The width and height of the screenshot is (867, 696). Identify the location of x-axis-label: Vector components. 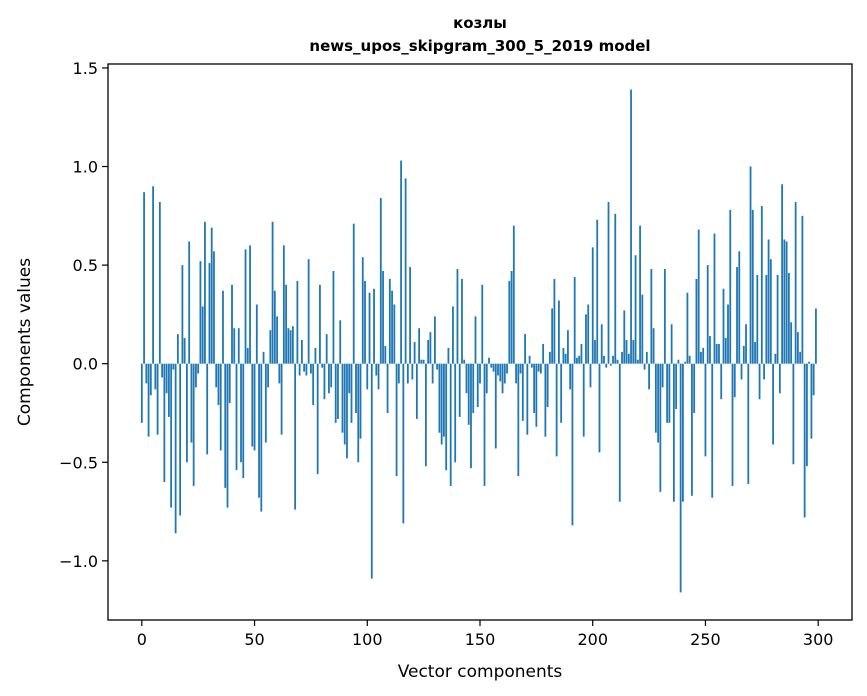
(480, 672).